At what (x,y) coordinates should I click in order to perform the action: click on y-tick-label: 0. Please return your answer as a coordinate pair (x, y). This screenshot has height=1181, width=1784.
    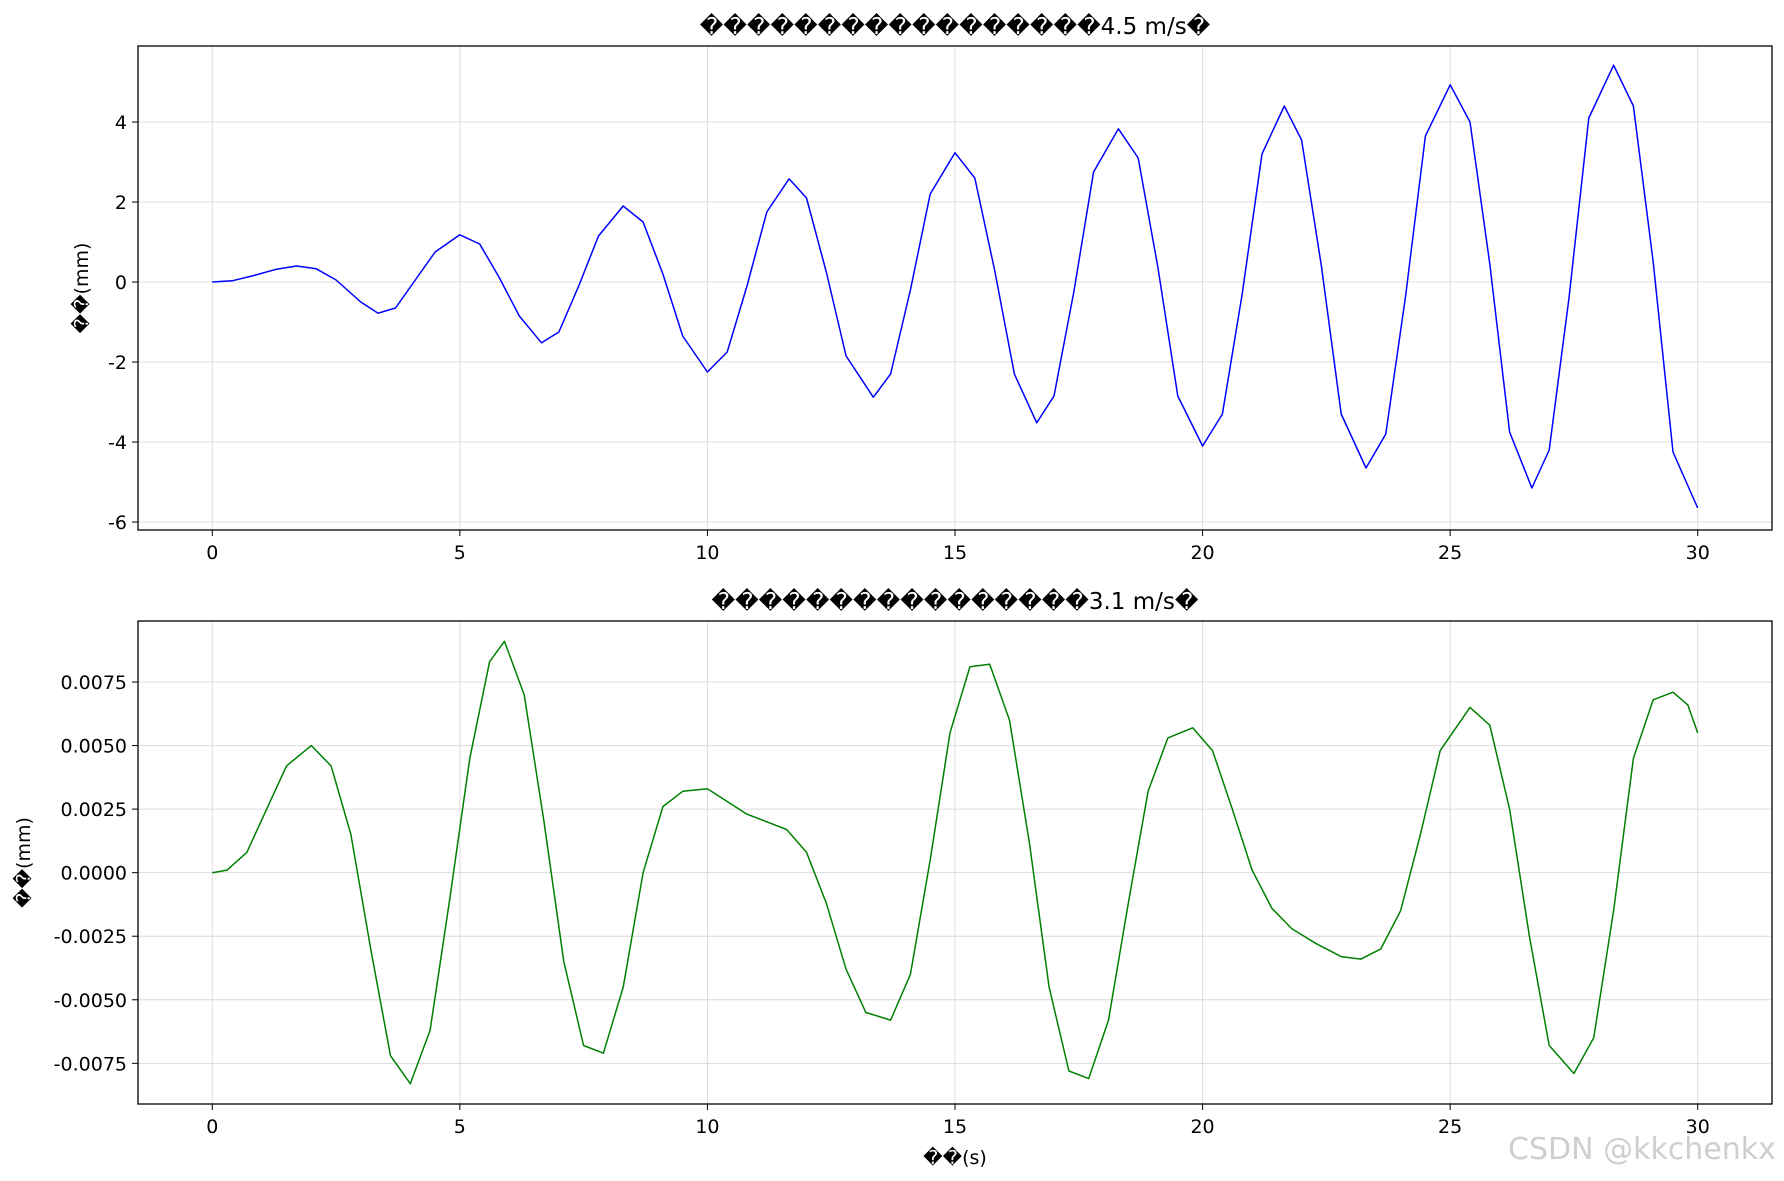
    Looking at the image, I should click on (121, 283).